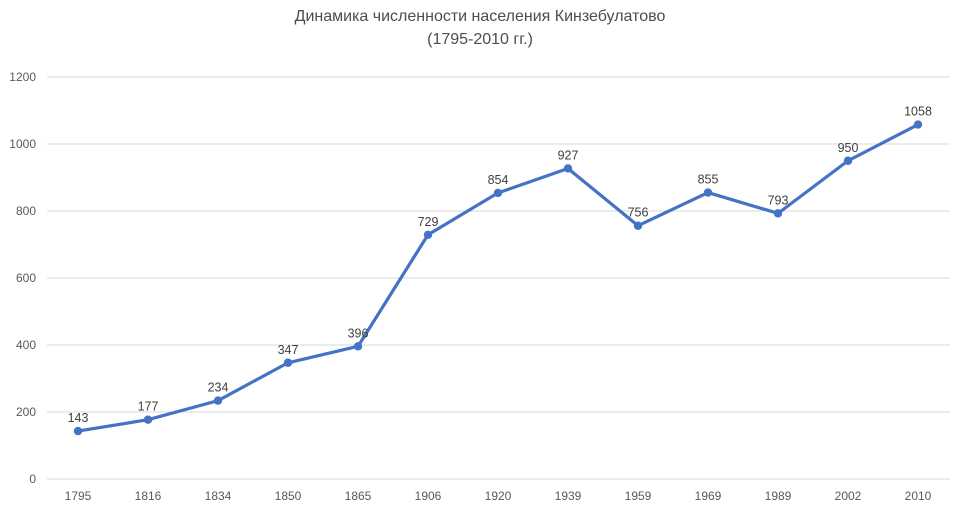 This screenshot has width=960, height=510. What do you see at coordinates (498, 193) in the screenshot?
I see `data-point-1920` at bounding box center [498, 193].